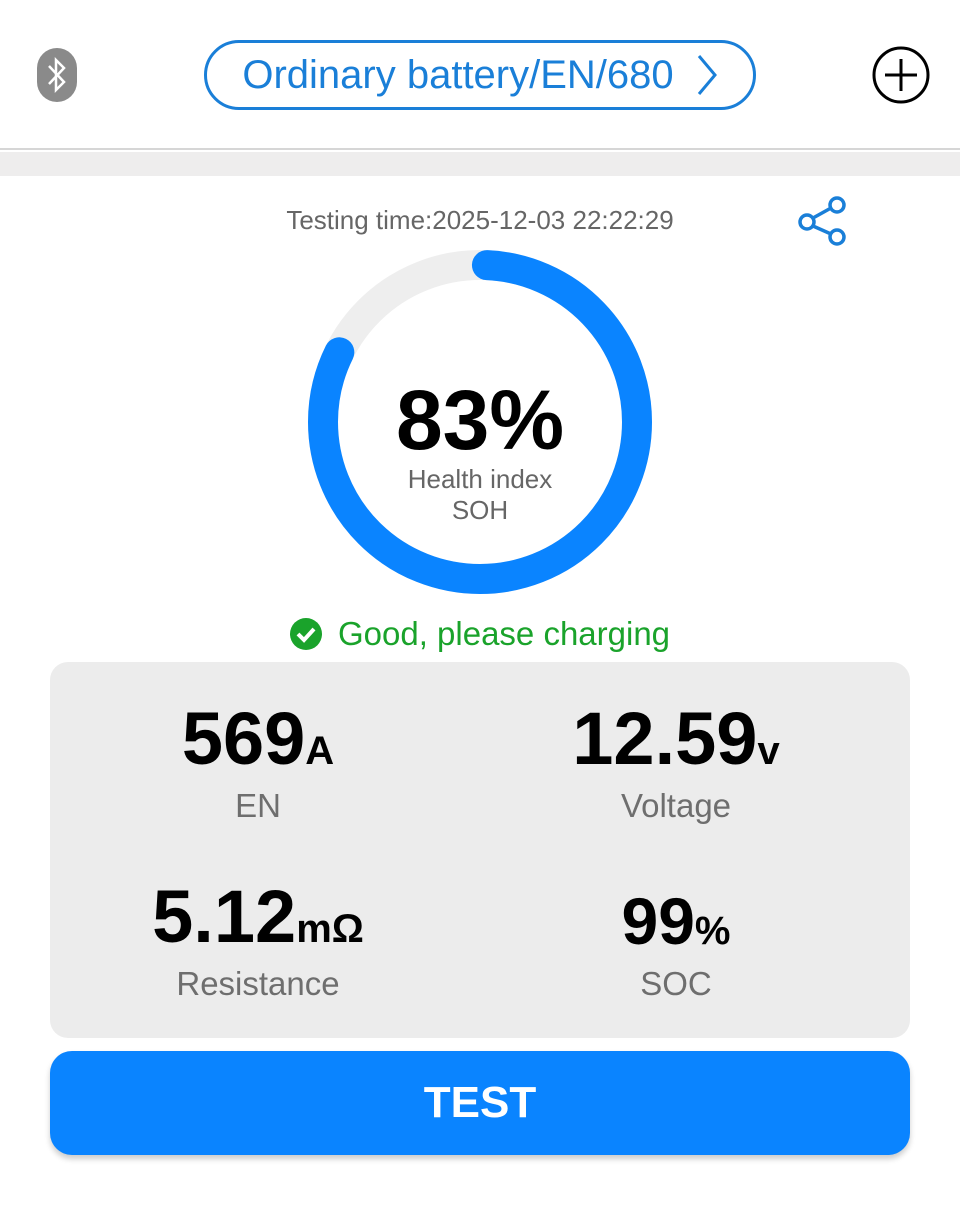 The image size is (960, 1223). What do you see at coordinates (224, 916) in the screenshot?
I see `metric-value: 5.12` at bounding box center [224, 916].